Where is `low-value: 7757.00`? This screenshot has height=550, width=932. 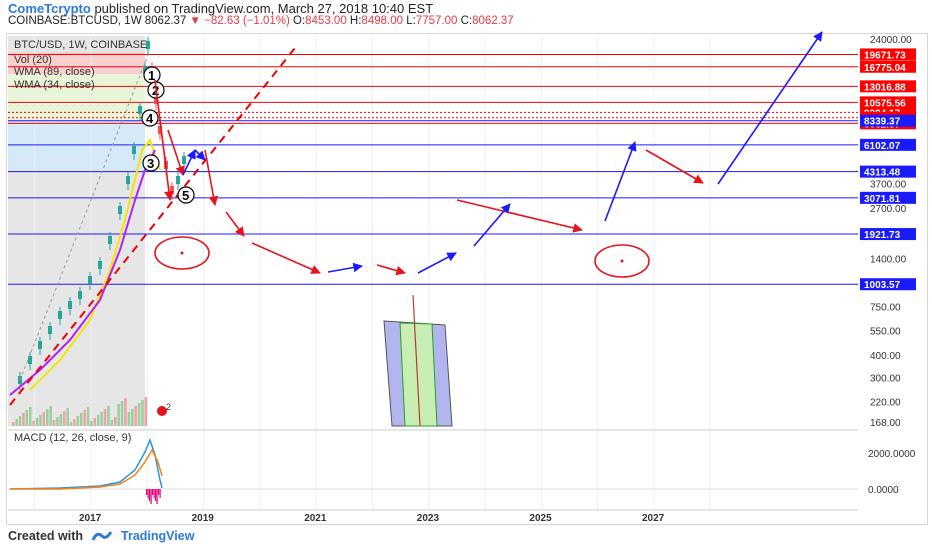 low-value: 7757.00 is located at coordinates (436, 21).